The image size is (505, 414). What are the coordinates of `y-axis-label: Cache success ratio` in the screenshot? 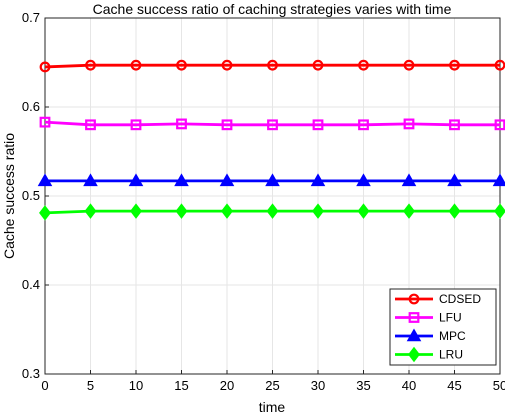 It's located at (9, 196).